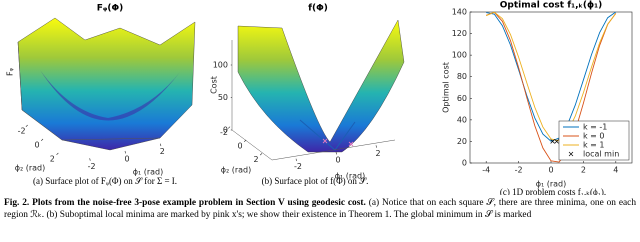  What do you see at coordinates (462, 98) in the screenshot?
I see `y-tick-label: 60` at bounding box center [462, 98].